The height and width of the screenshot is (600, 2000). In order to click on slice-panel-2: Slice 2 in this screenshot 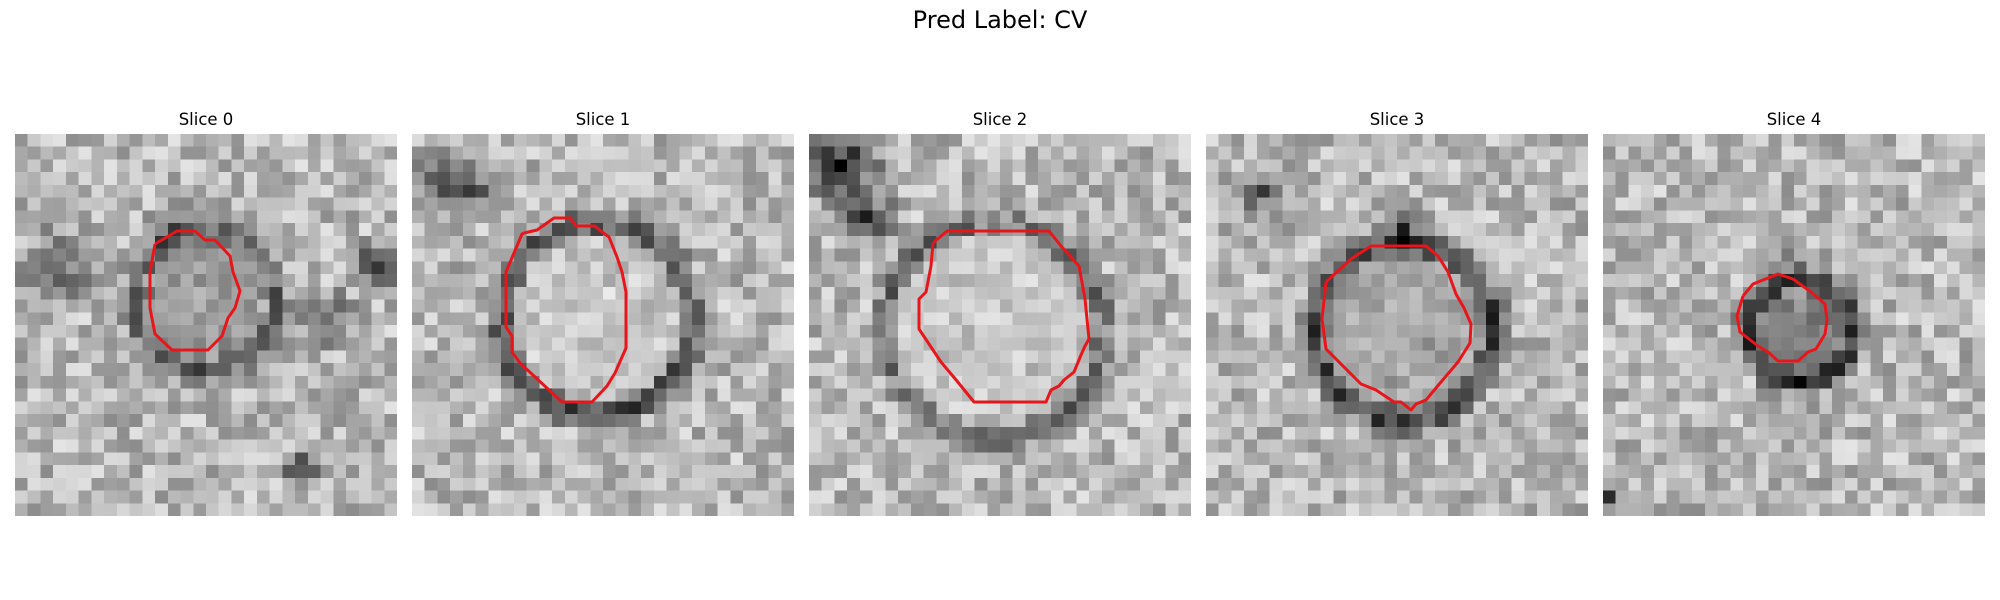, I will do `click(1000, 313)`.